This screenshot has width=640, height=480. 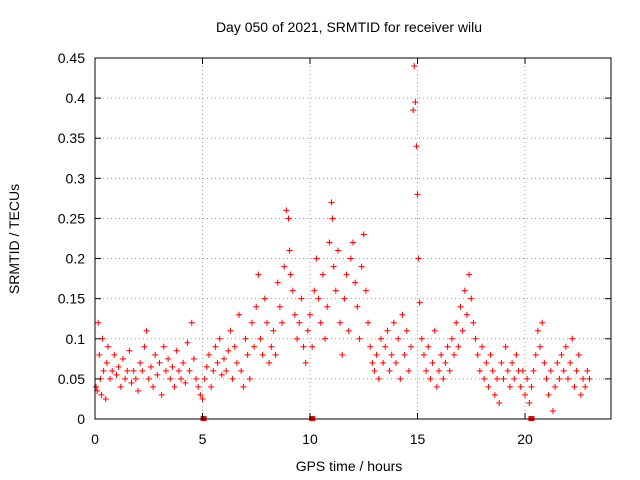 What do you see at coordinates (71, 379) in the screenshot?
I see `y-tick-label: 0.05` at bounding box center [71, 379].